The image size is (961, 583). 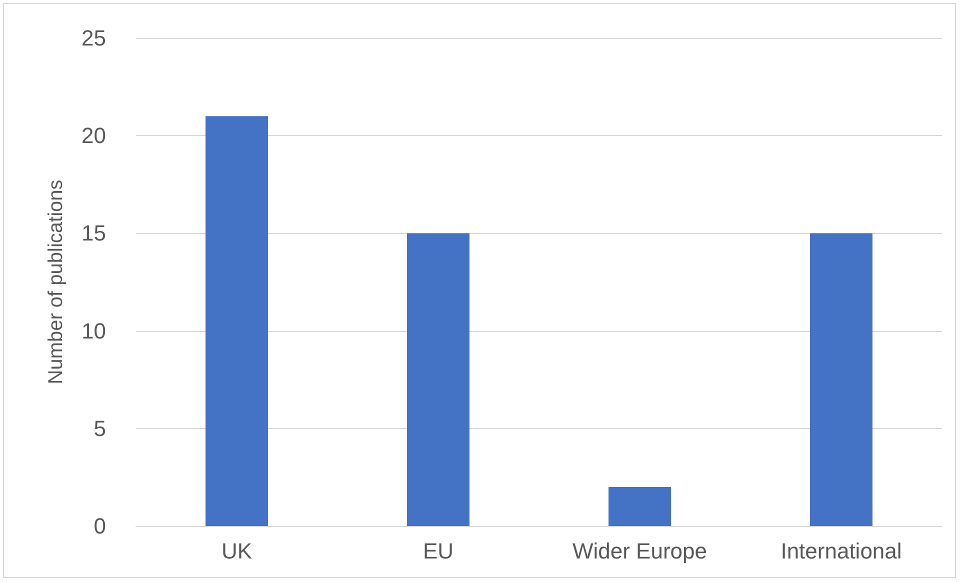 I want to click on y-tick-label: 25, so click(x=94, y=38).